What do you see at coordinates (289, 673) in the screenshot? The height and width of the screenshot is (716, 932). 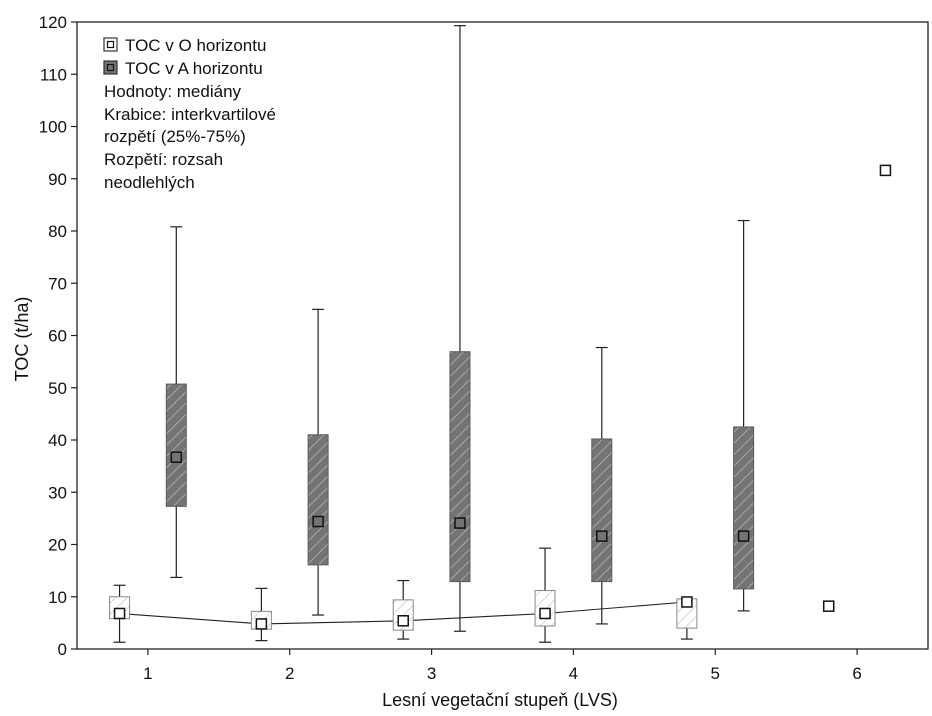 I see `x-tick-label: 2` at bounding box center [289, 673].